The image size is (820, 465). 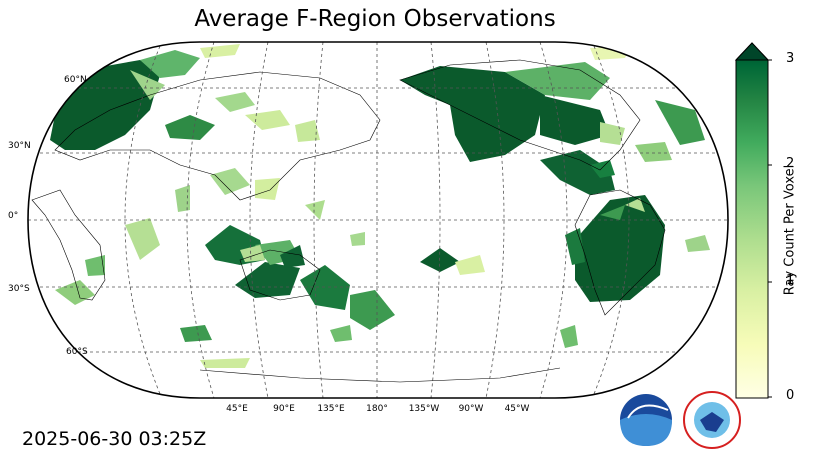 I want to click on lat-label-60n: 60°N, so click(x=75, y=80).